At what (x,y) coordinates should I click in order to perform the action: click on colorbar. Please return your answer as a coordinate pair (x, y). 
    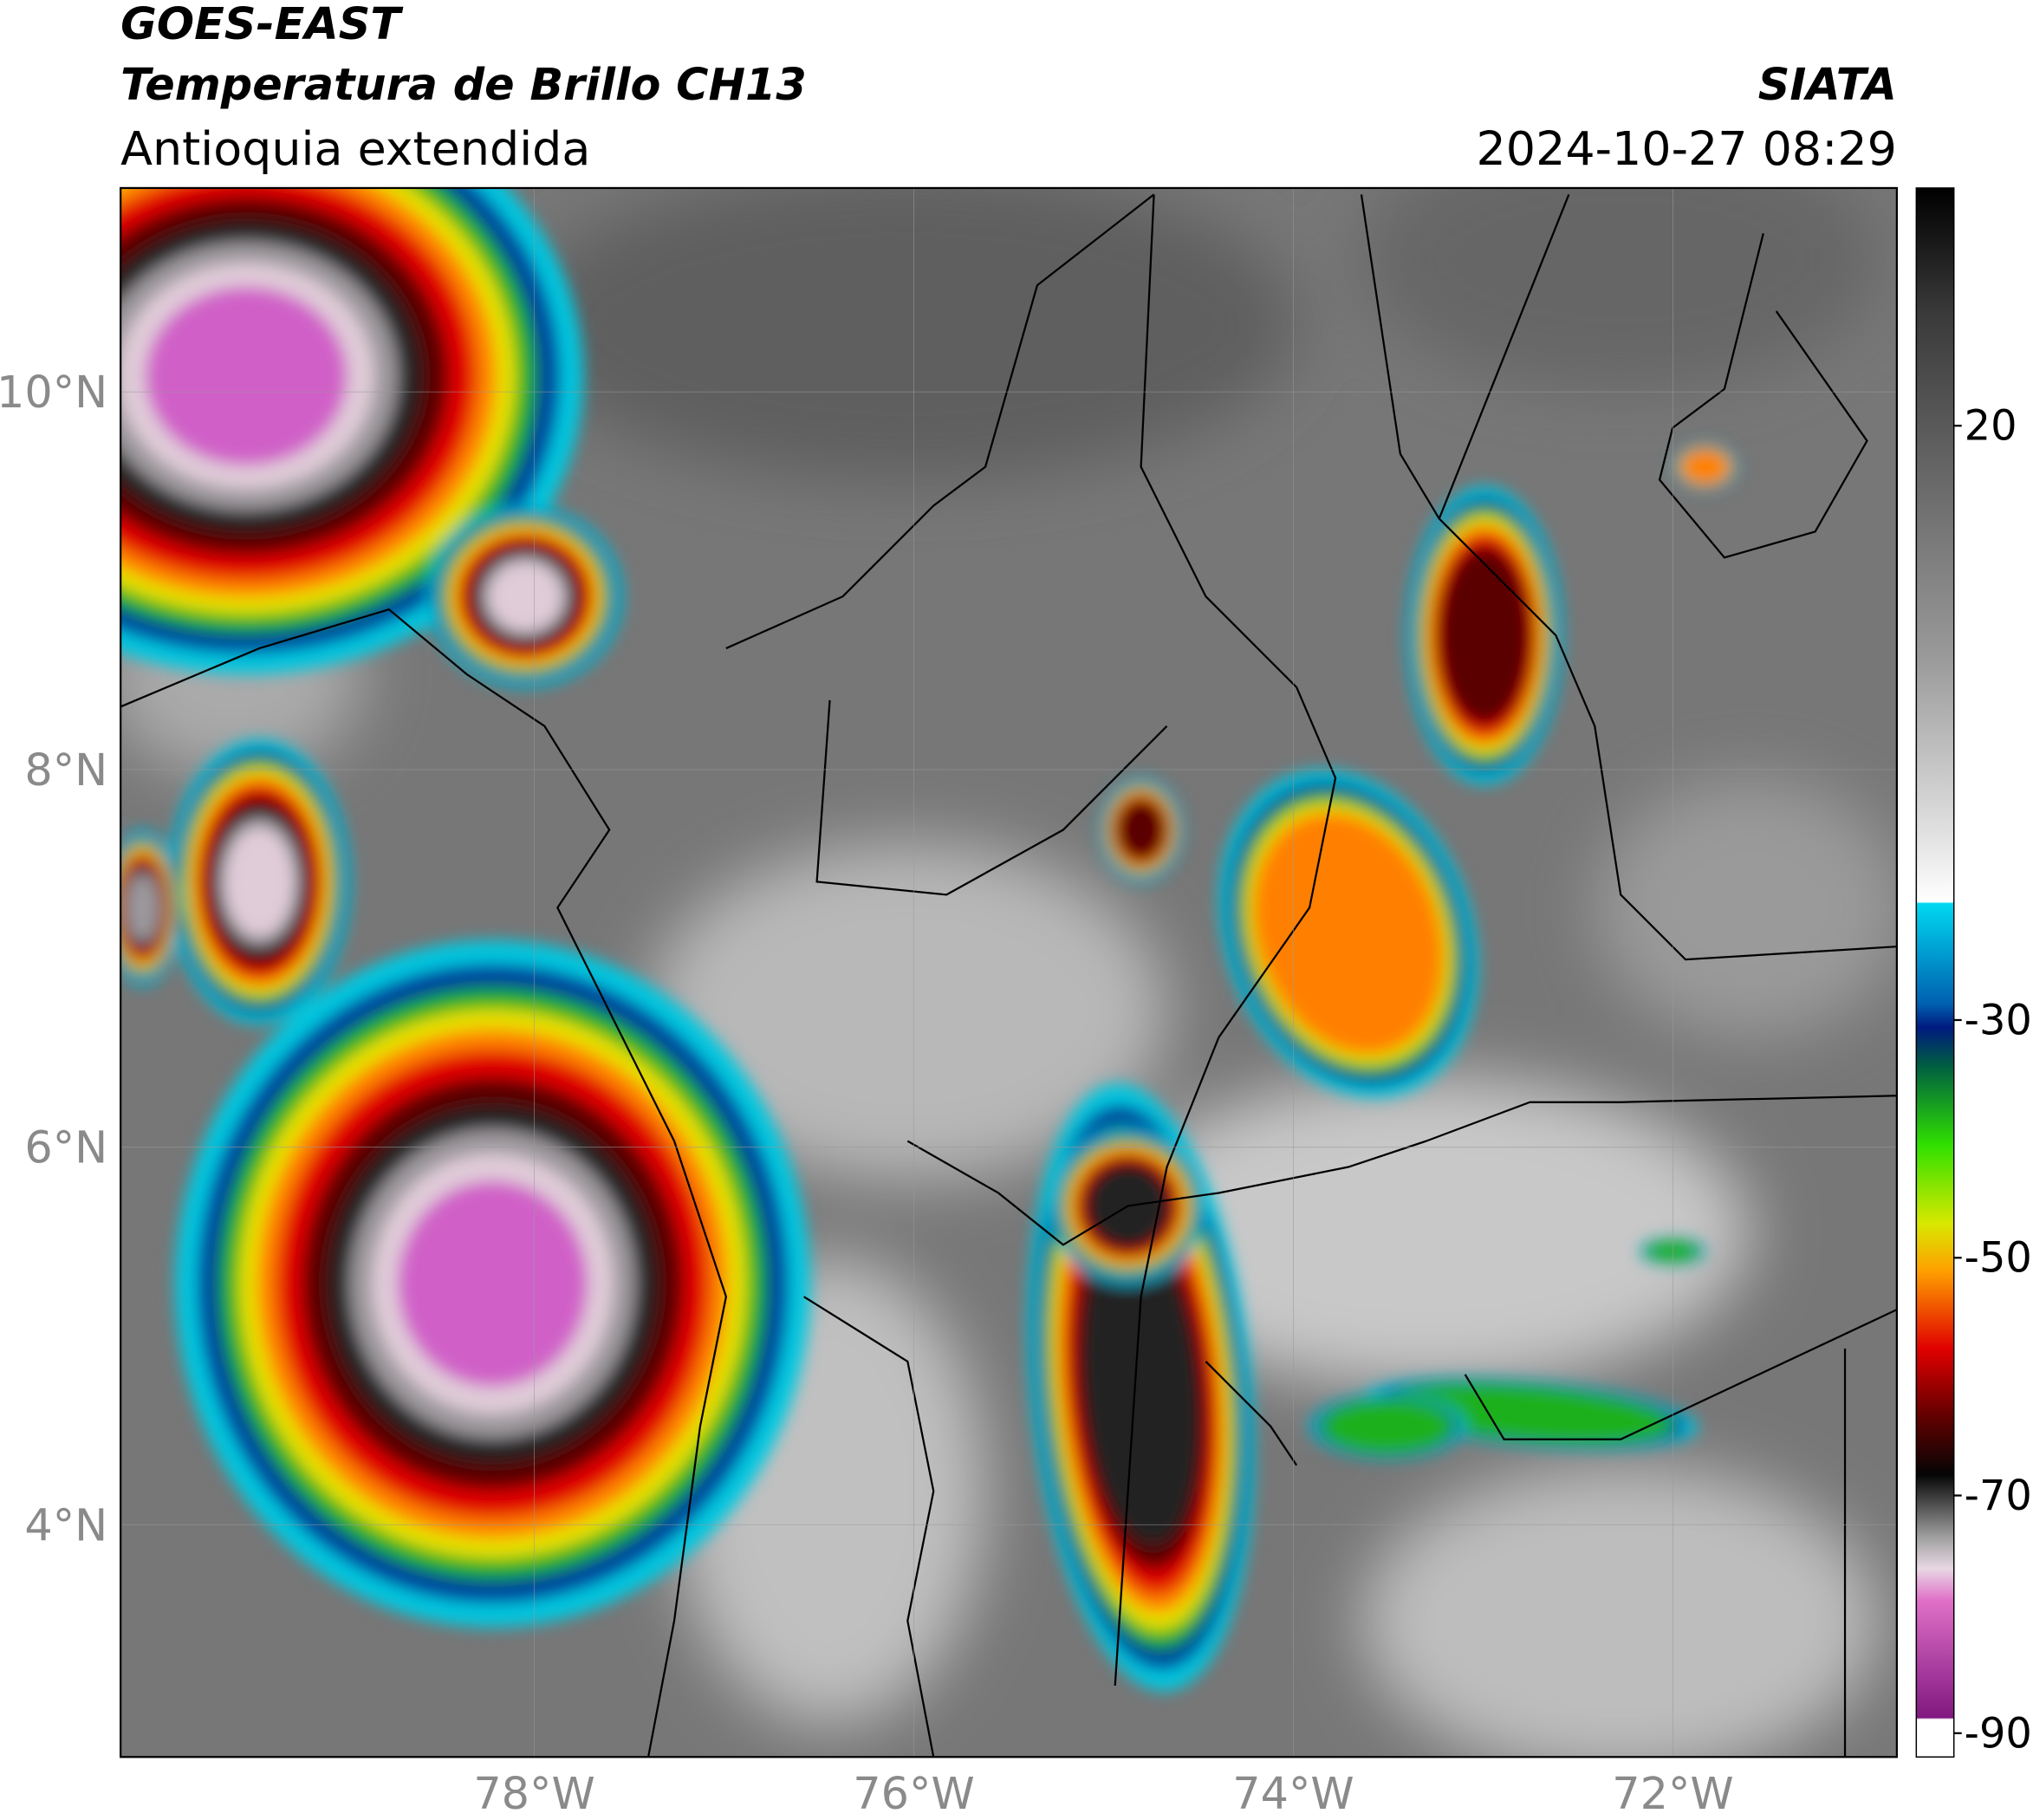
    Looking at the image, I should click on (1935, 972).